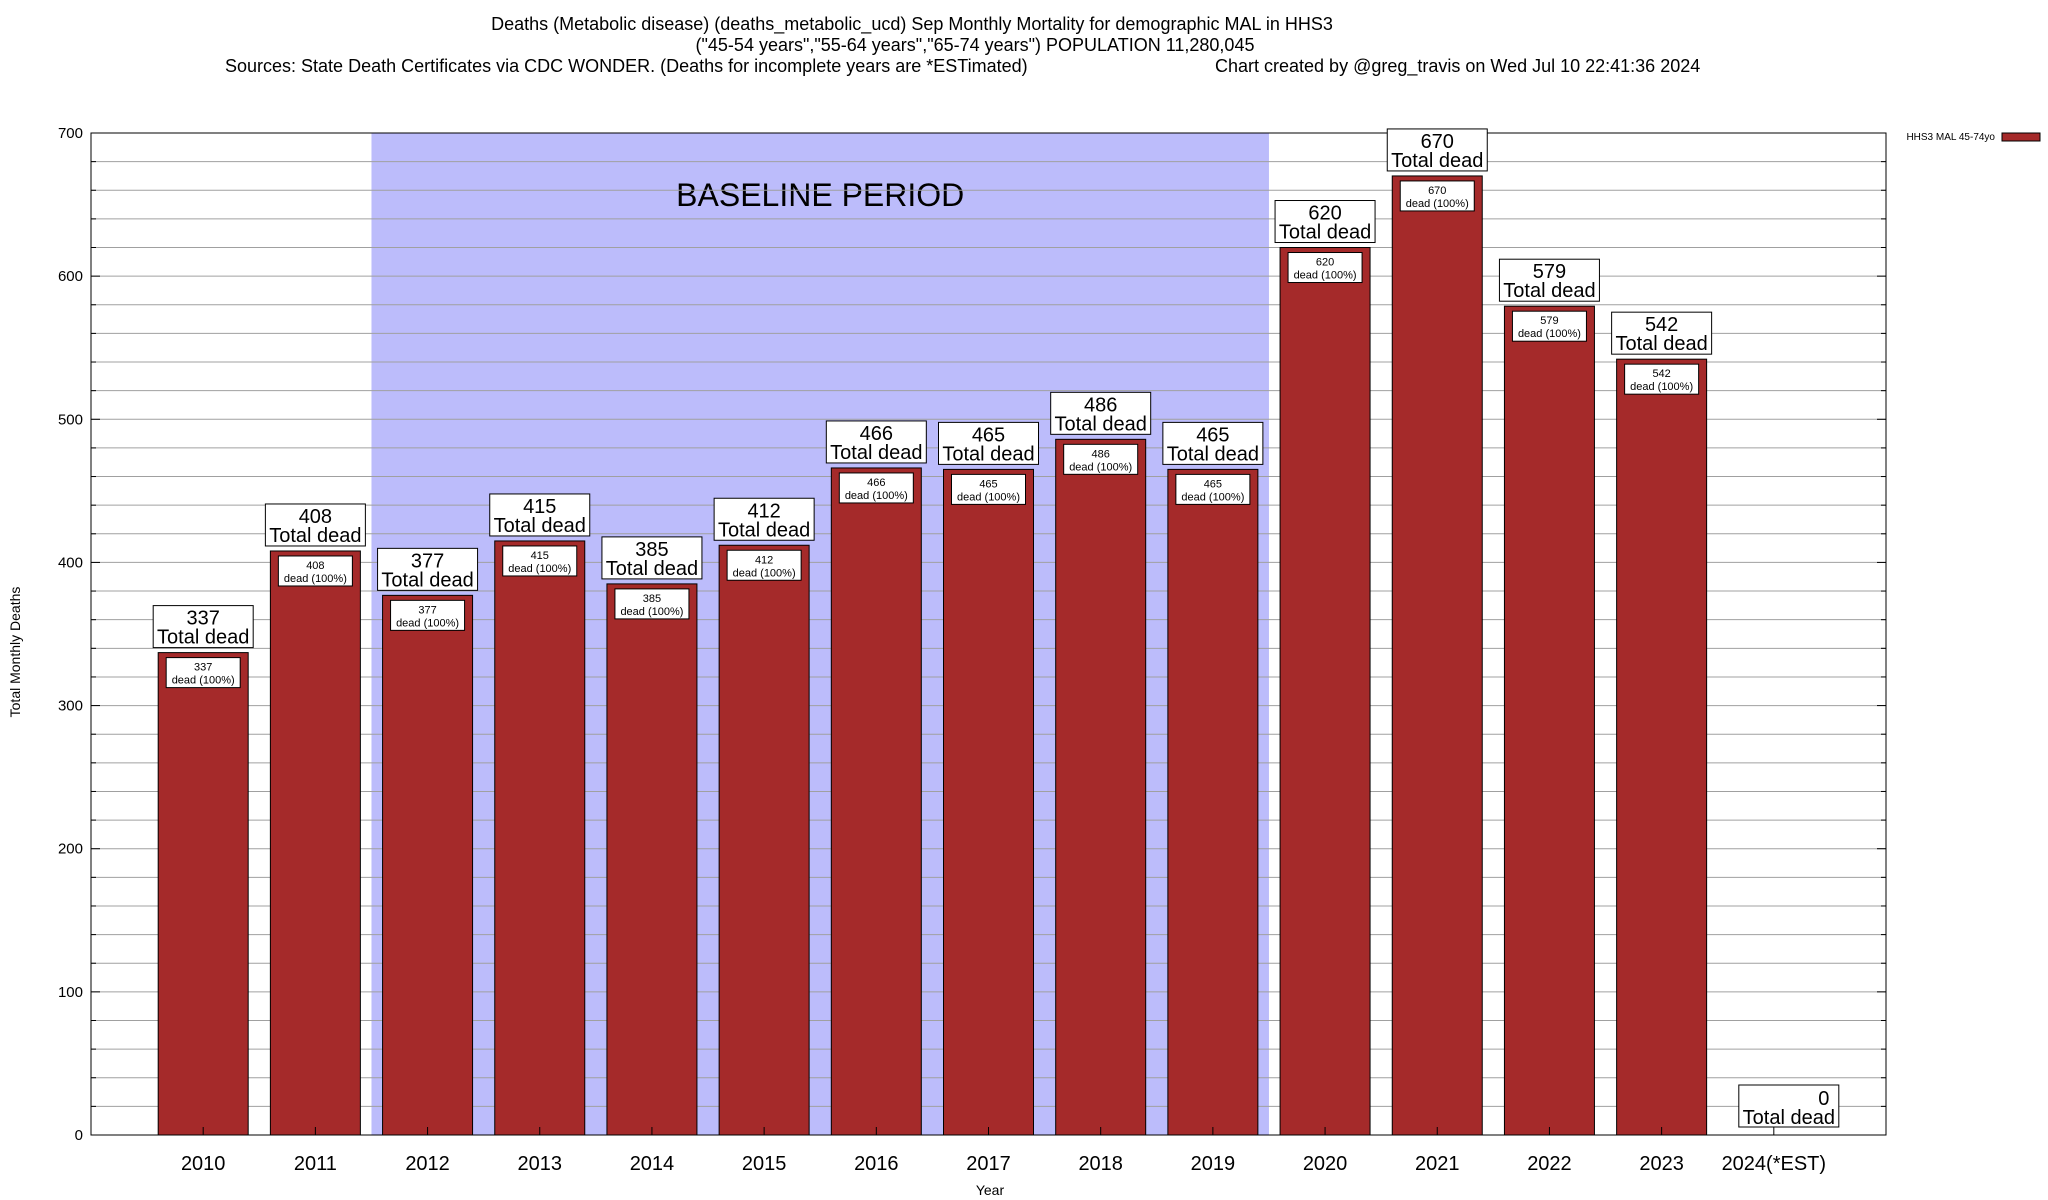 The height and width of the screenshot is (1200, 2048). Describe the element at coordinates (1100, 405) in the screenshot. I see `bar-total-value: 486` at that location.